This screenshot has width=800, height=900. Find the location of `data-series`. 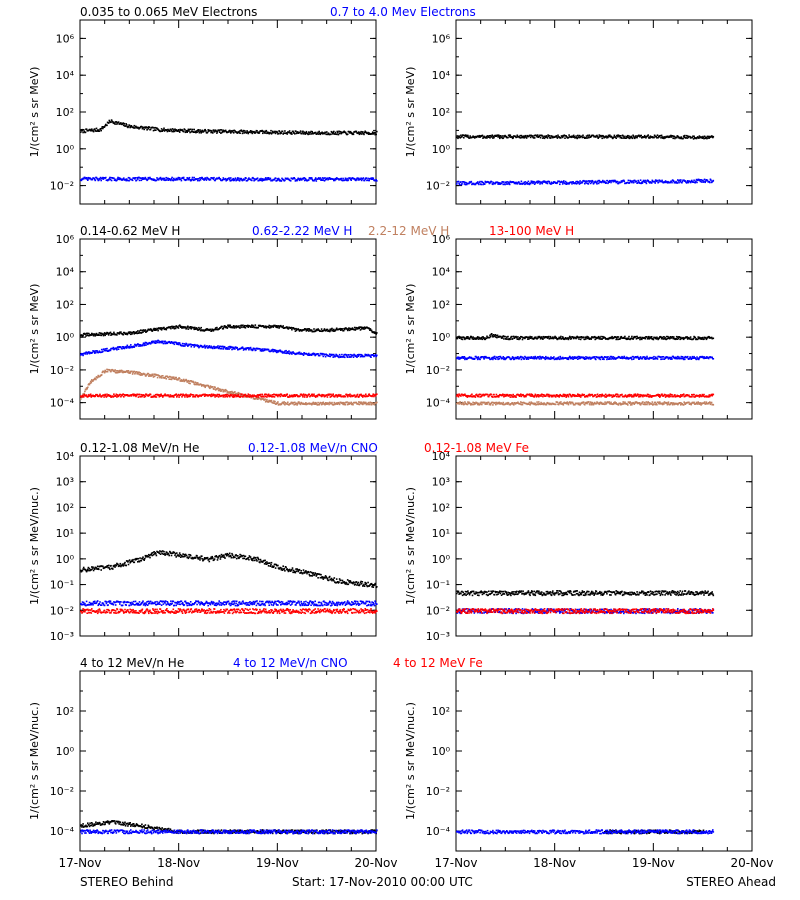

data-series is located at coordinates (585, 137).